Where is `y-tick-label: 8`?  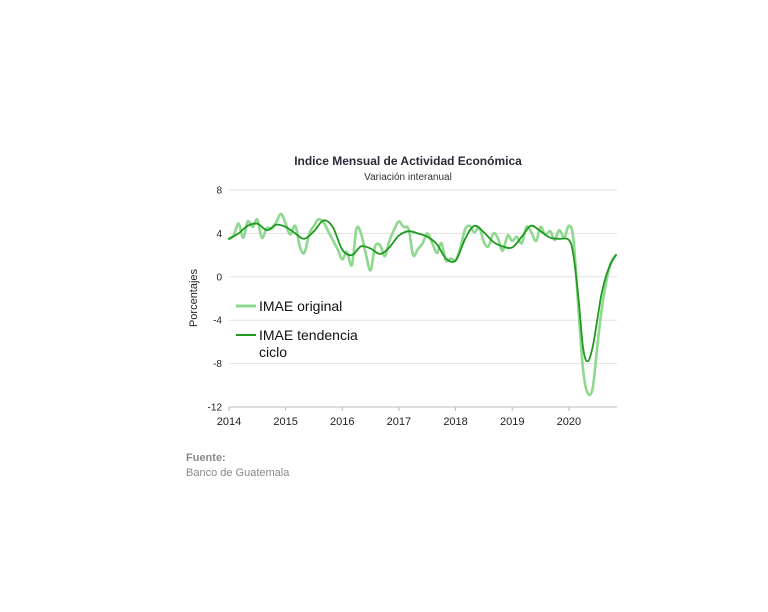
y-tick-label: 8 is located at coordinates (219, 191).